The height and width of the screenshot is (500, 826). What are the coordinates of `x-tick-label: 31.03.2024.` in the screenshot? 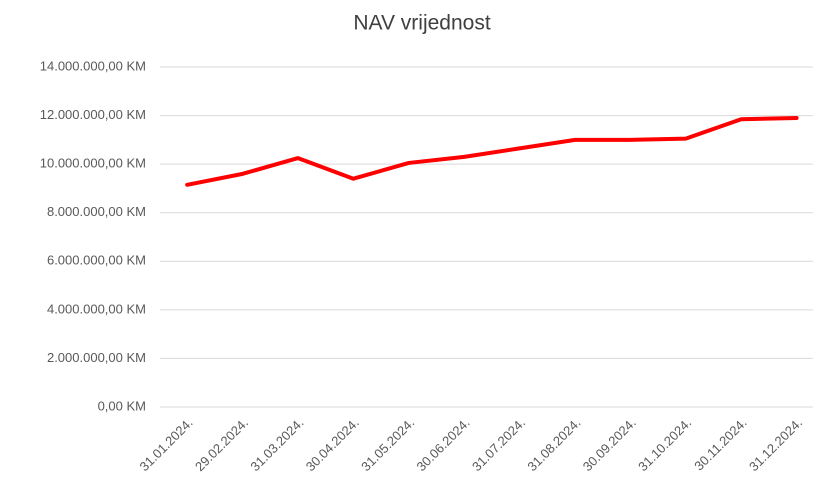 It's located at (276, 444).